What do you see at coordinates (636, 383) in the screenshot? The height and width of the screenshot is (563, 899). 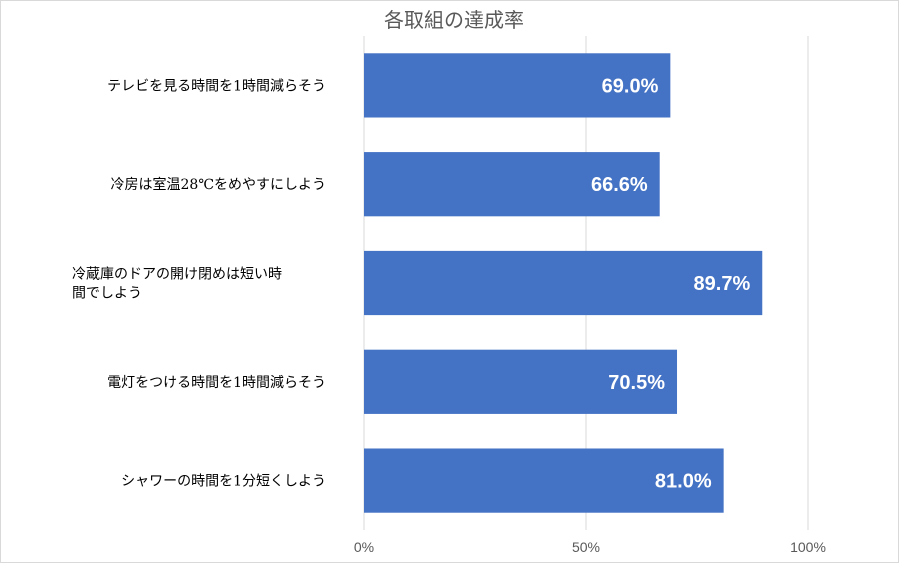 I see `data-label: 70.5%` at bounding box center [636, 383].